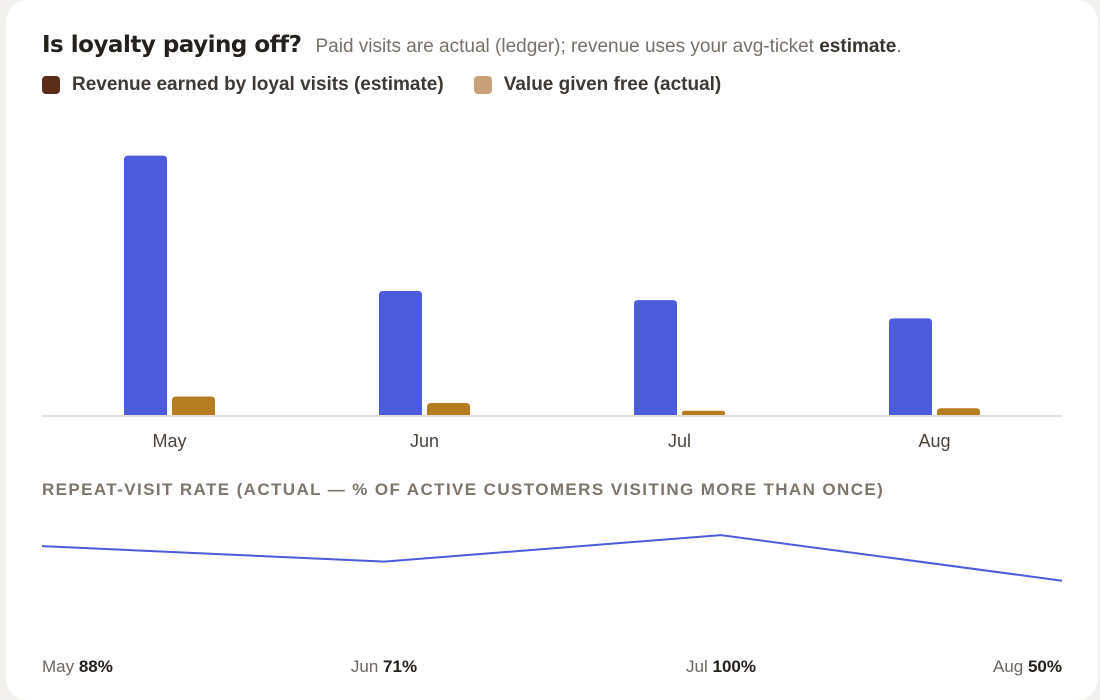 The width and height of the screenshot is (1100, 700). I want to click on rate-value: 71%, so click(400, 666).